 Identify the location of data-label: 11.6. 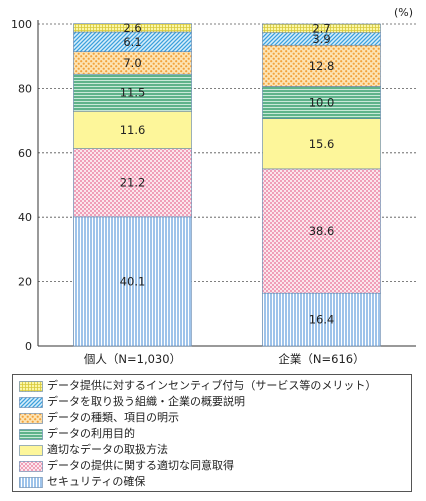
(133, 130).